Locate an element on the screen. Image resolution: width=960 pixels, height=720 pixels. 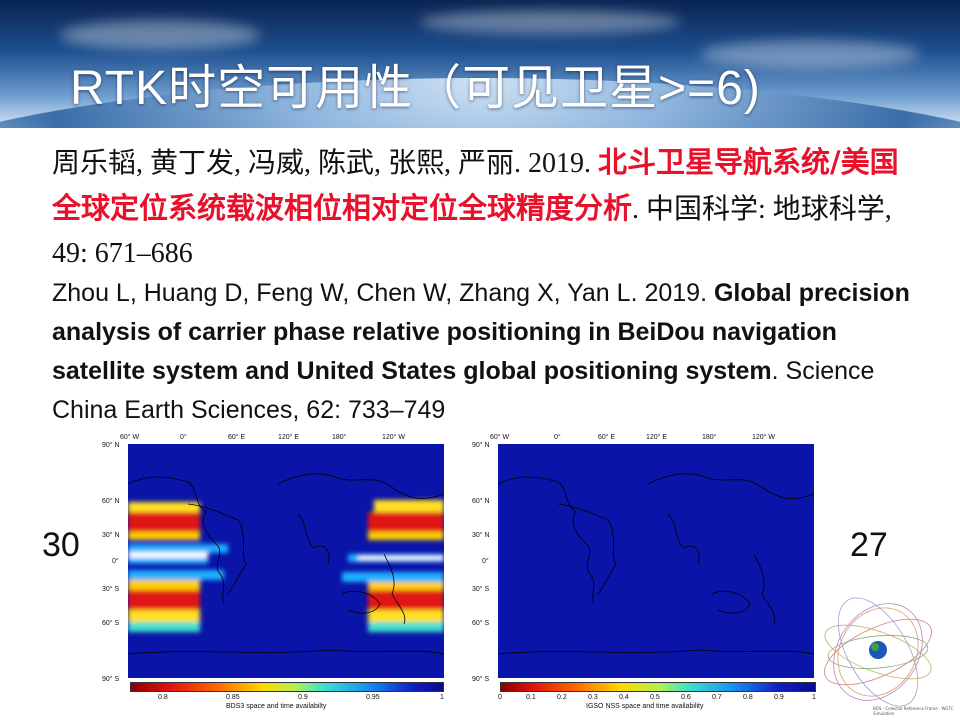
colorbar-tick: 0.85 is located at coordinates (233, 697).